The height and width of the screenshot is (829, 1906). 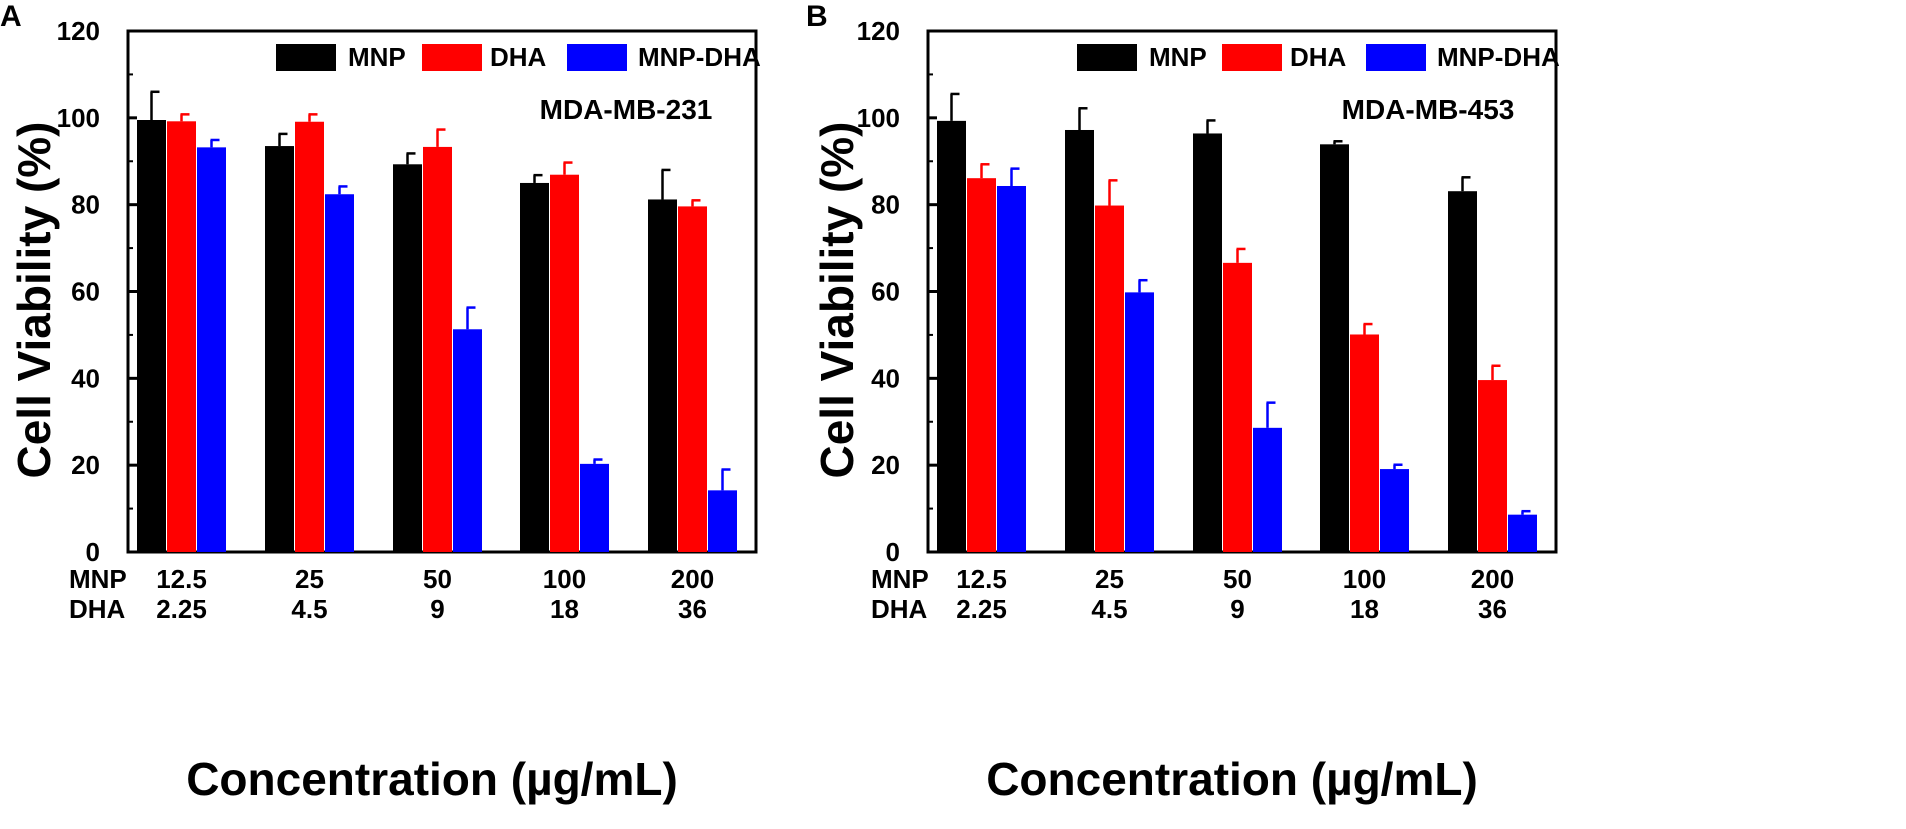 I want to click on cell-line-label: MDA-MB-231, so click(x=626, y=109).